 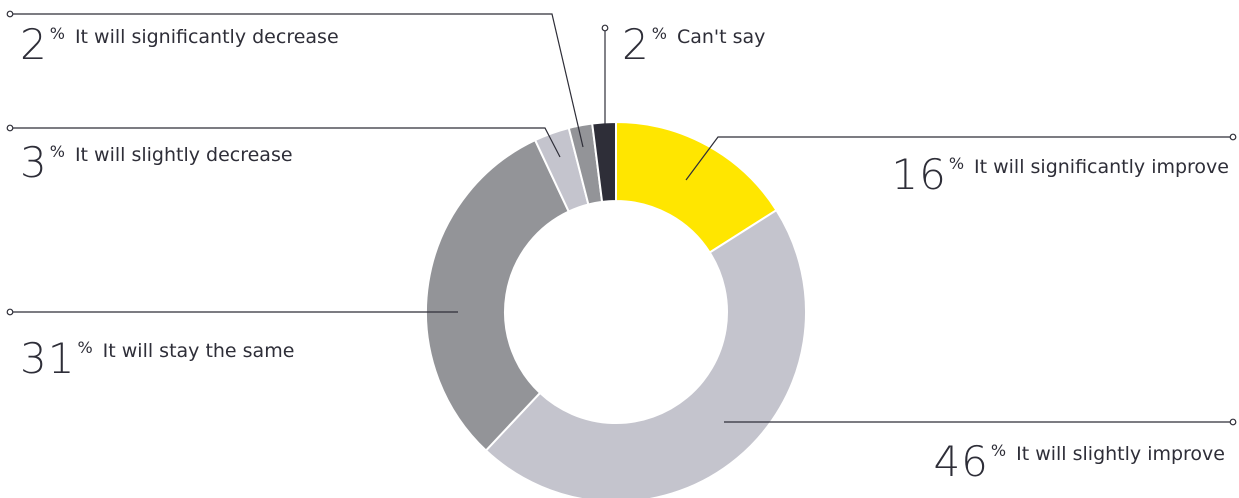 What do you see at coordinates (1233, 137) in the screenshot?
I see `leader-significantly-improve-endpoint` at bounding box center [1233, 137].